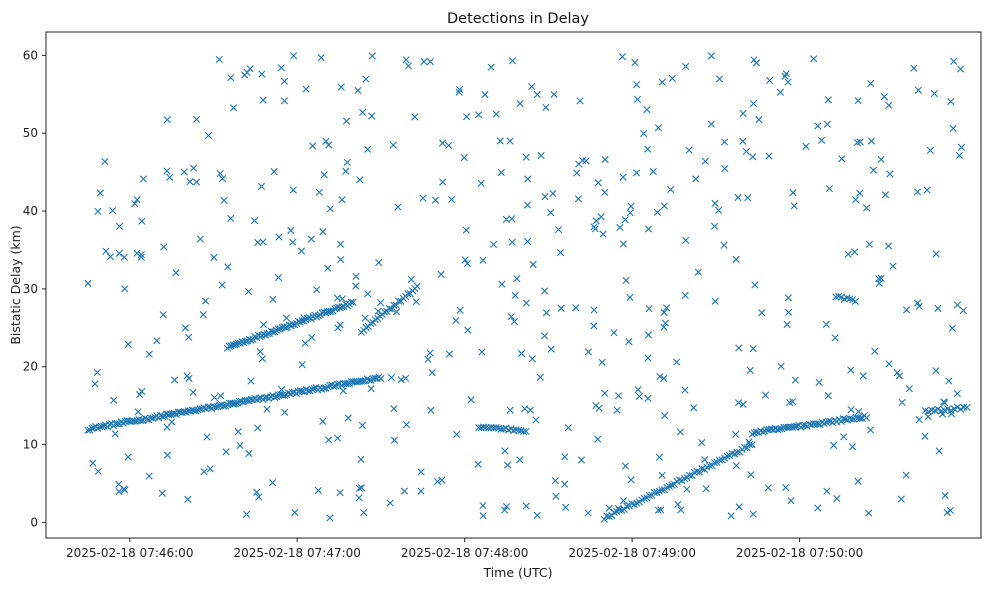 The width and height of the screenshot is (989, 590). I want to click on y-tick-label: 60, so click(30, 55).